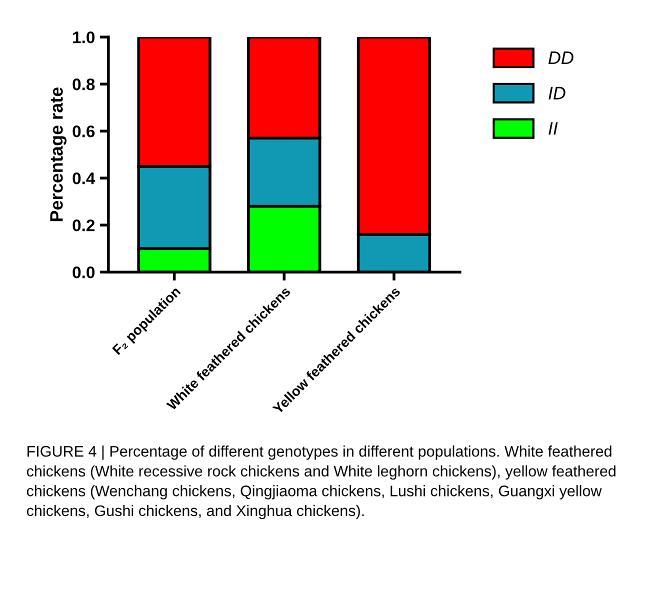 Image resolution: width=657 pixels, height=598 pixels. I want to click on y-tick-label: 0.0, so click(83, 272).